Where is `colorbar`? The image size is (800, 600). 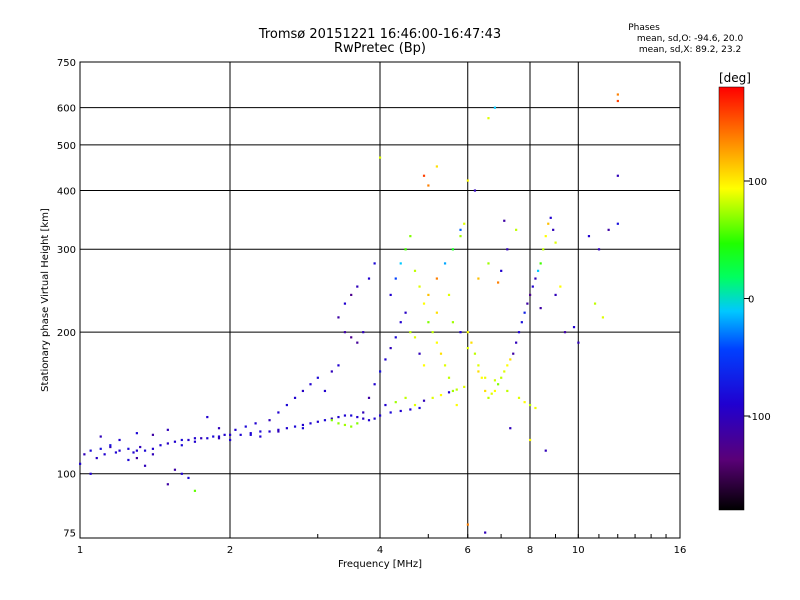
colorbar is located at coordinates (731, 298).